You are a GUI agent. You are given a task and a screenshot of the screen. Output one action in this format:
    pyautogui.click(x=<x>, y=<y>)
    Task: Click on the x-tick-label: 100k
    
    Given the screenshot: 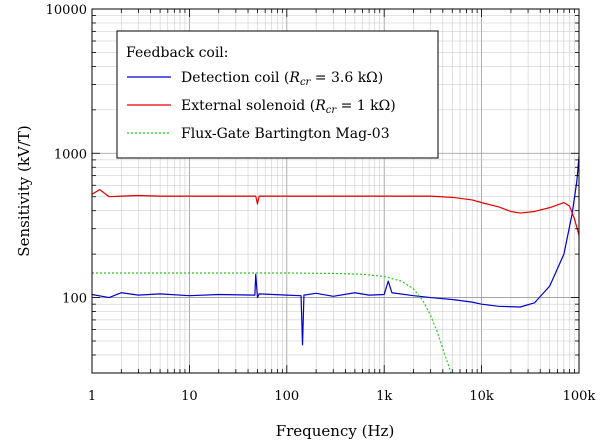 What is the action you would take?
    pyautogui.click(x=579, y=396)
    